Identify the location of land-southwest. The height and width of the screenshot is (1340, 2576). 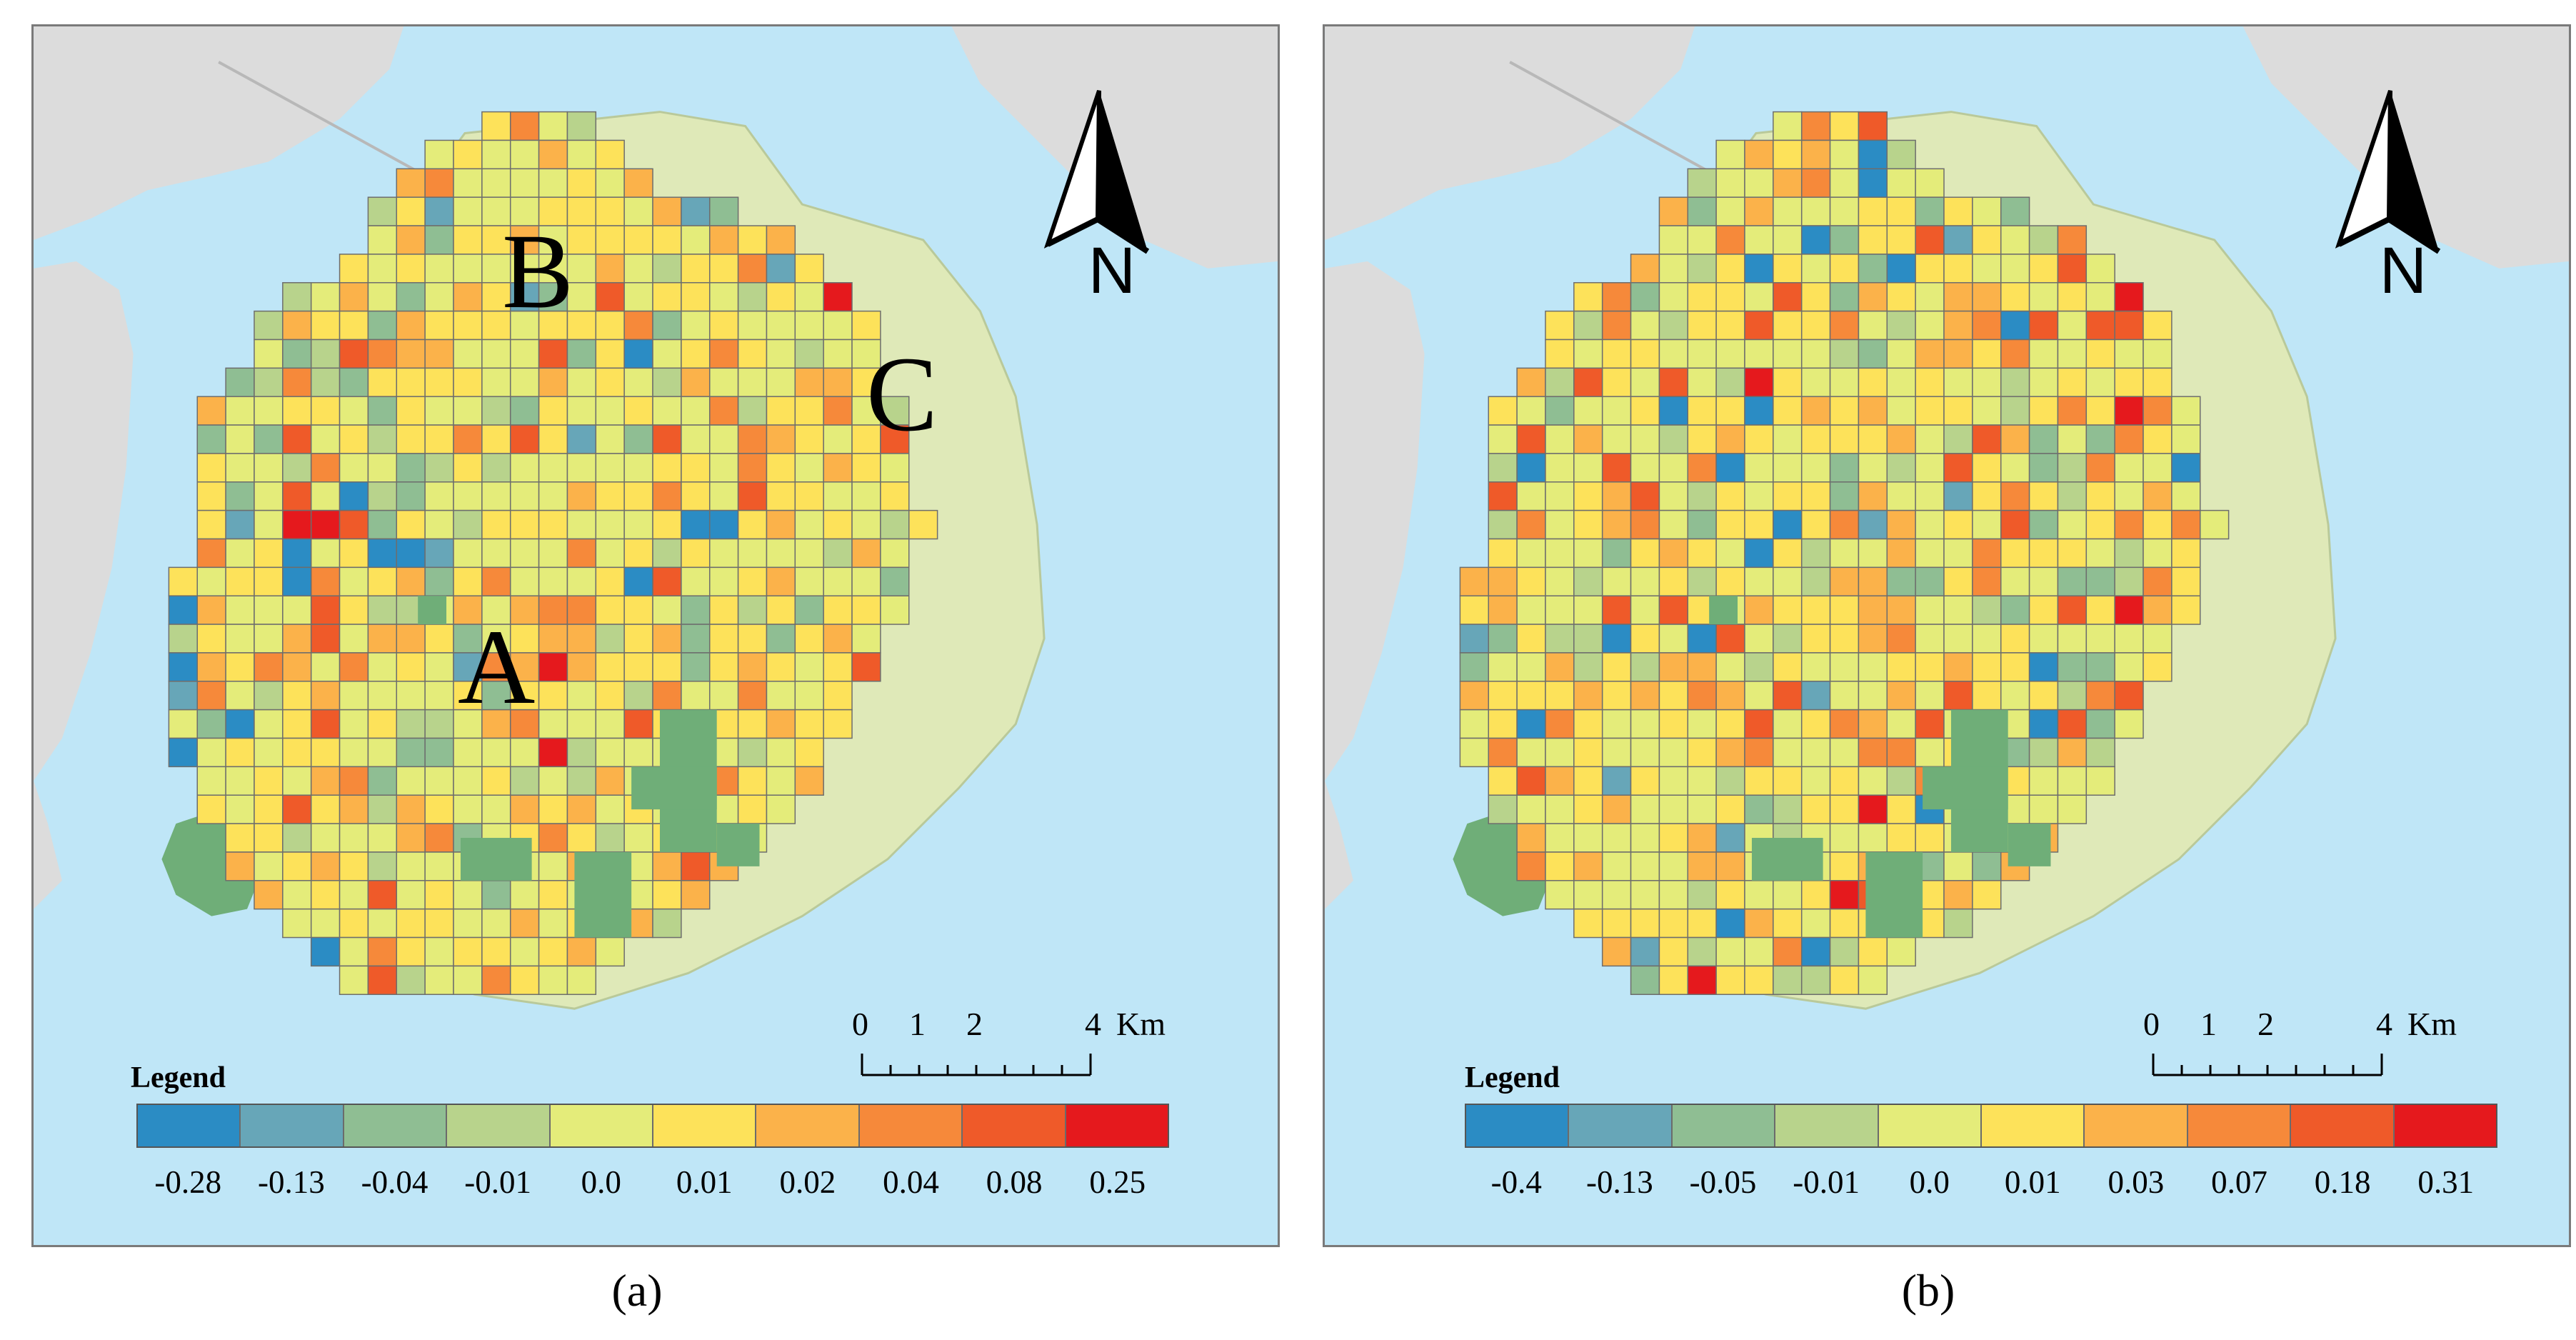
(1339, 845).